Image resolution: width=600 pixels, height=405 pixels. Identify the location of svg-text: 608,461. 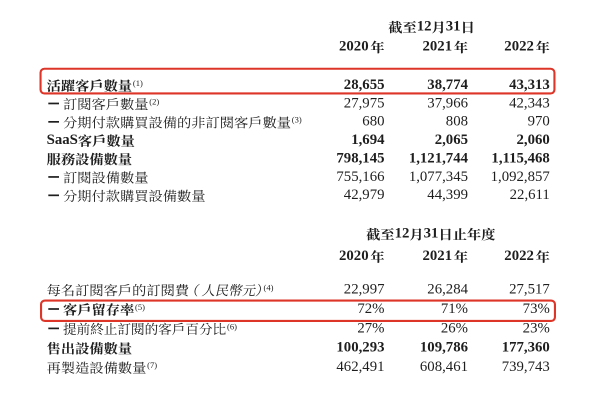
(444, 367).